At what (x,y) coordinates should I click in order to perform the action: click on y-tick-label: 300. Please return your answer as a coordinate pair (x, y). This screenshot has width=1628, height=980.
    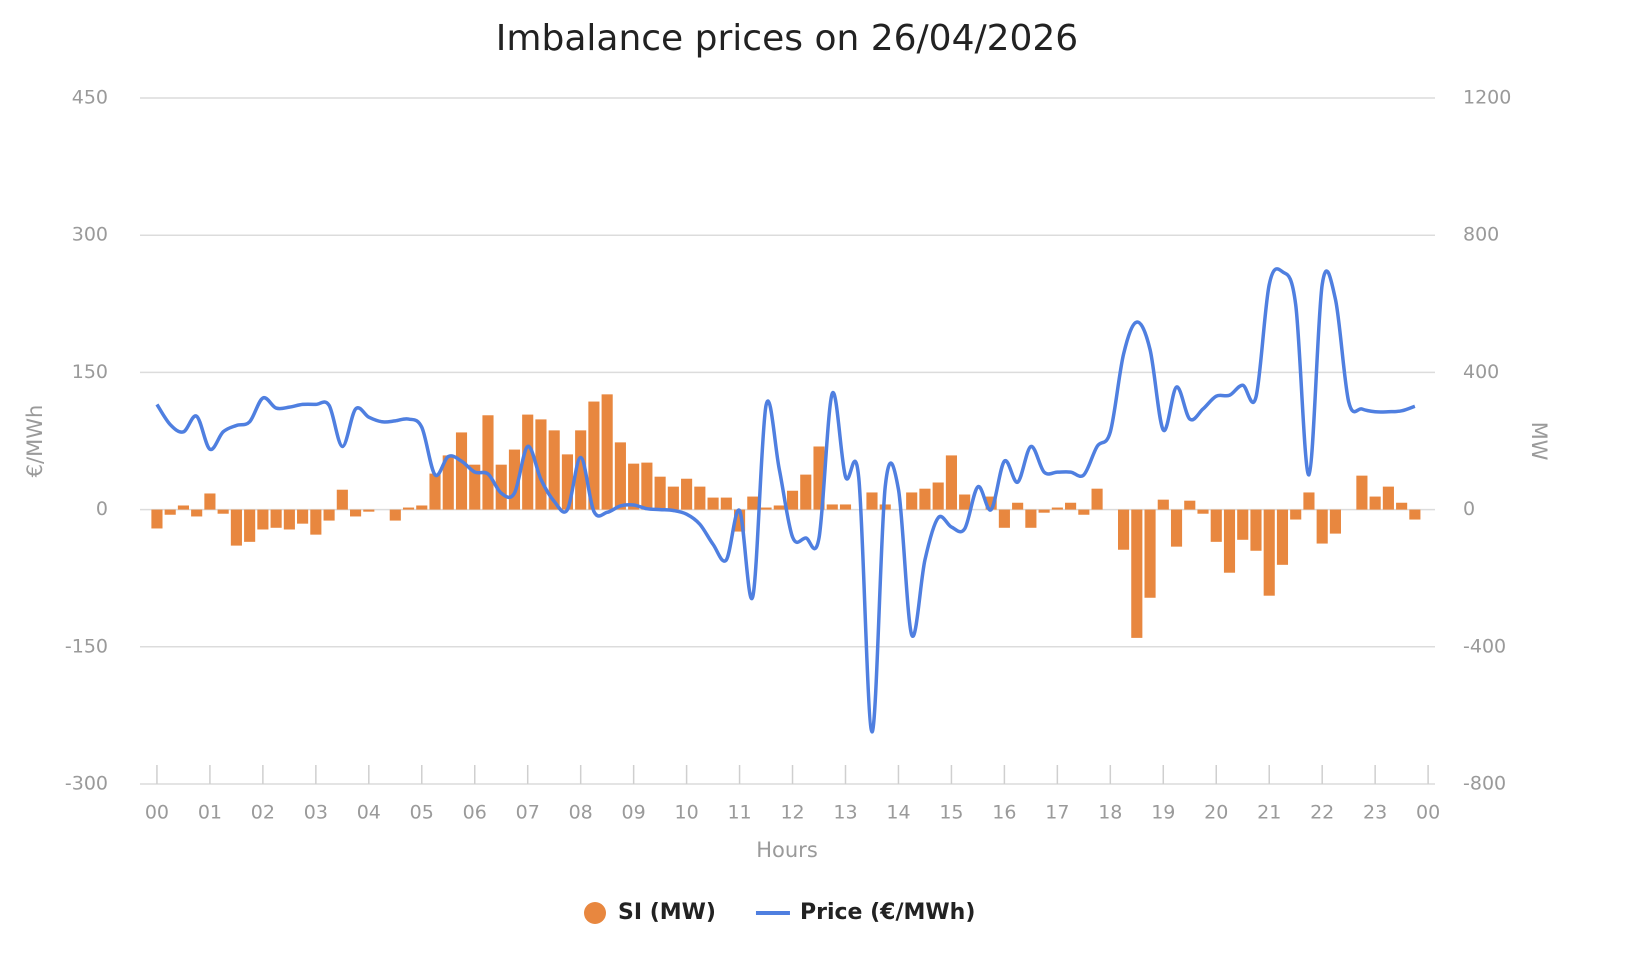
    Looking at the image, I should click on (90, 235).